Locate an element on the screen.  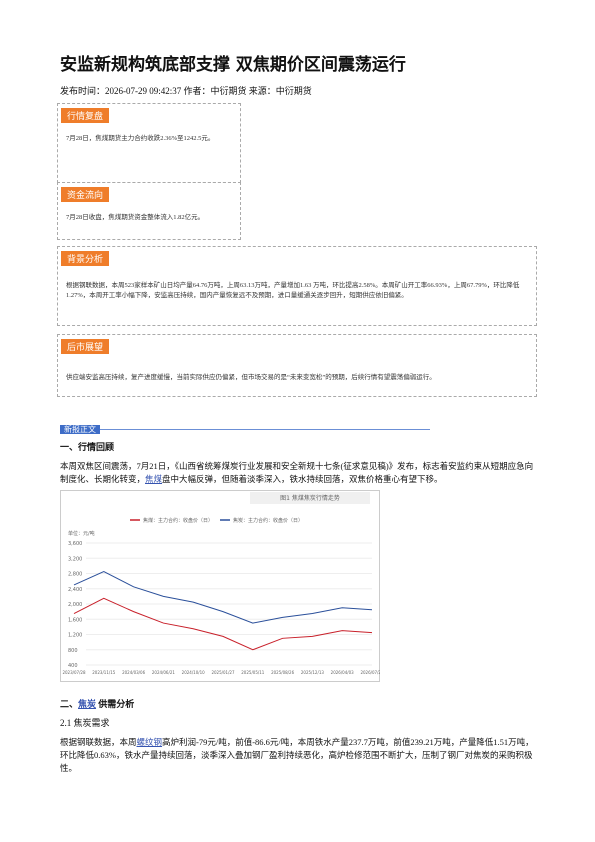
title-bg is located at coordinates (310, 498).